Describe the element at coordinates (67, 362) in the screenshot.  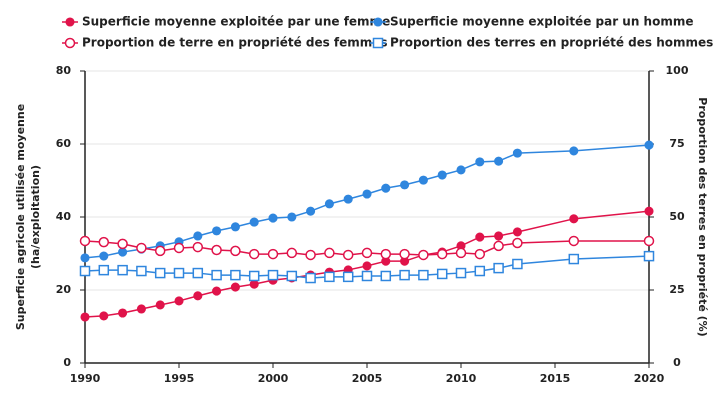
I see `y-tick-label: 0` at that location.